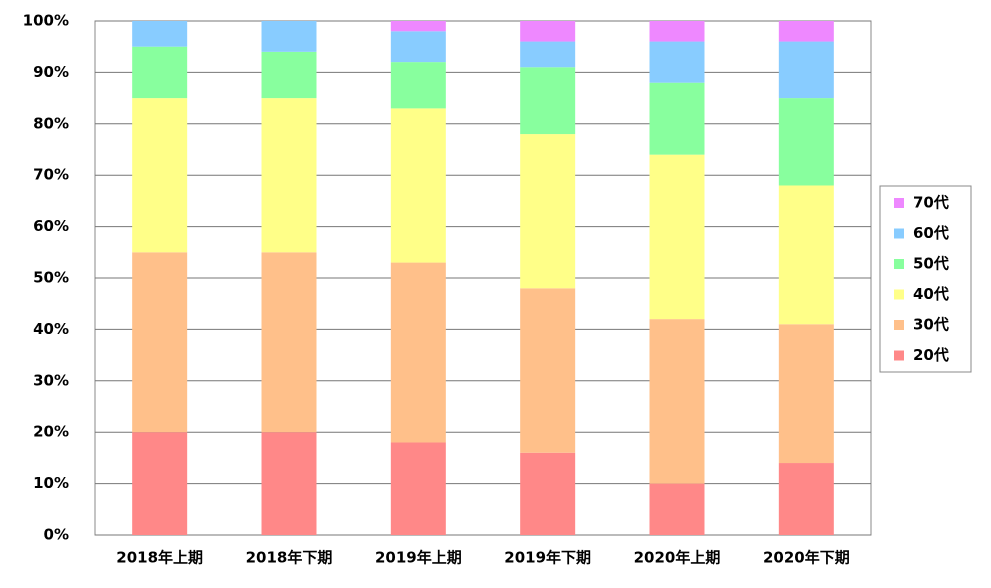  Describe the element at coordinates (677, 558) in the screenshot. I see `x-tick-label: 2020年上期` at that location.